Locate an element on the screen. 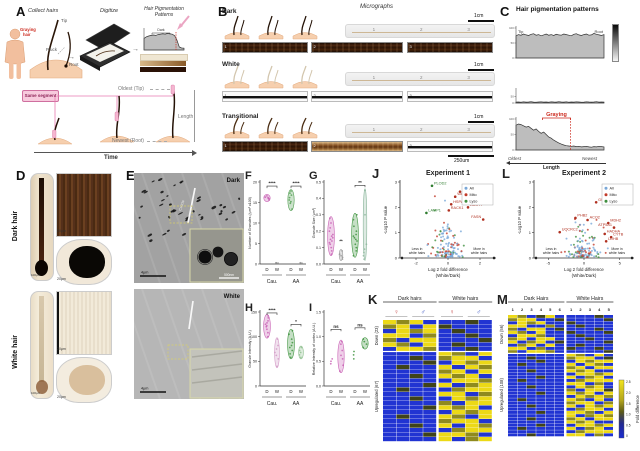 The width and height of the screenshot is (640, 451). graying-hair-label-line2: hair is located at coordinates (27, 34).